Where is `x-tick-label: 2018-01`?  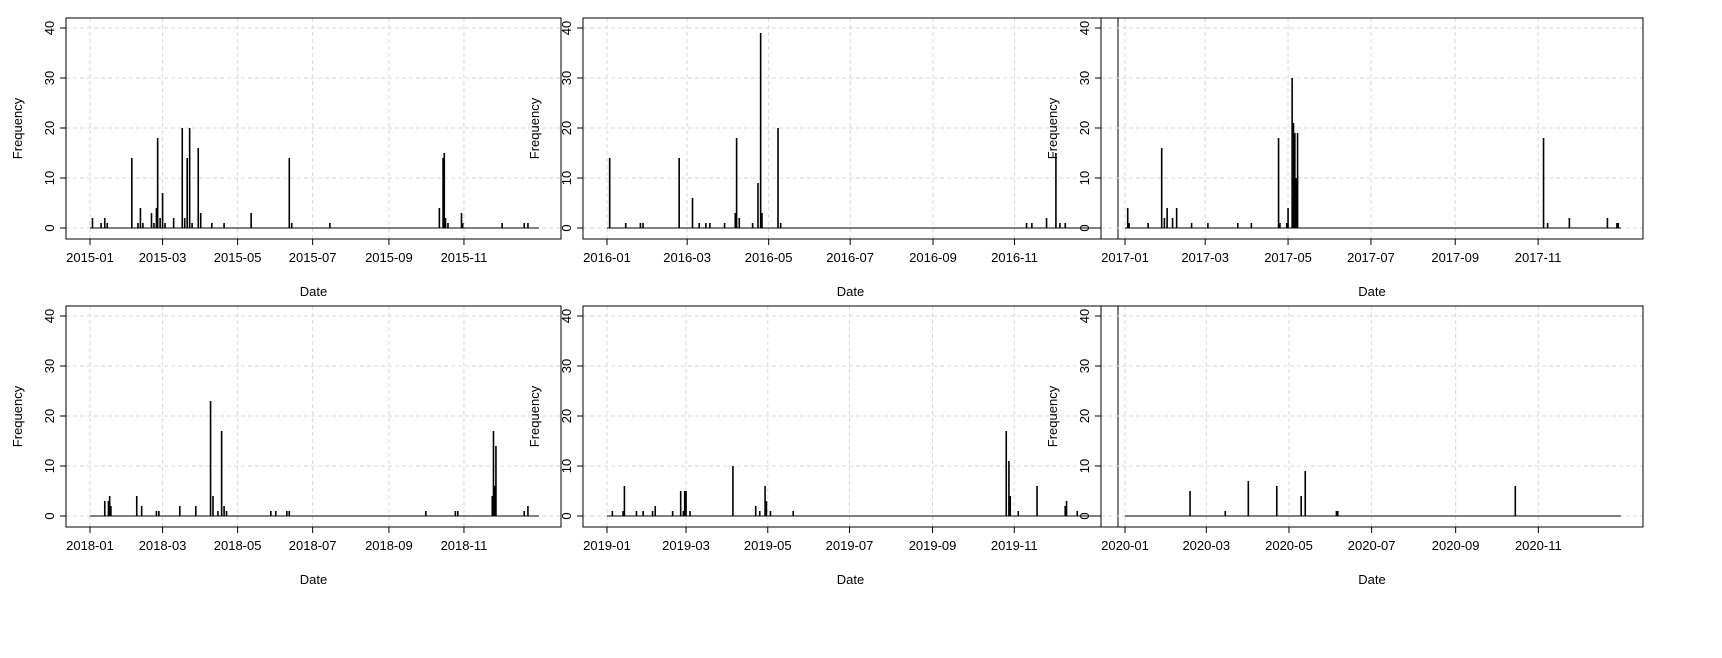
x-tick-label: 2018-01 is located at coordinates (90, 545).